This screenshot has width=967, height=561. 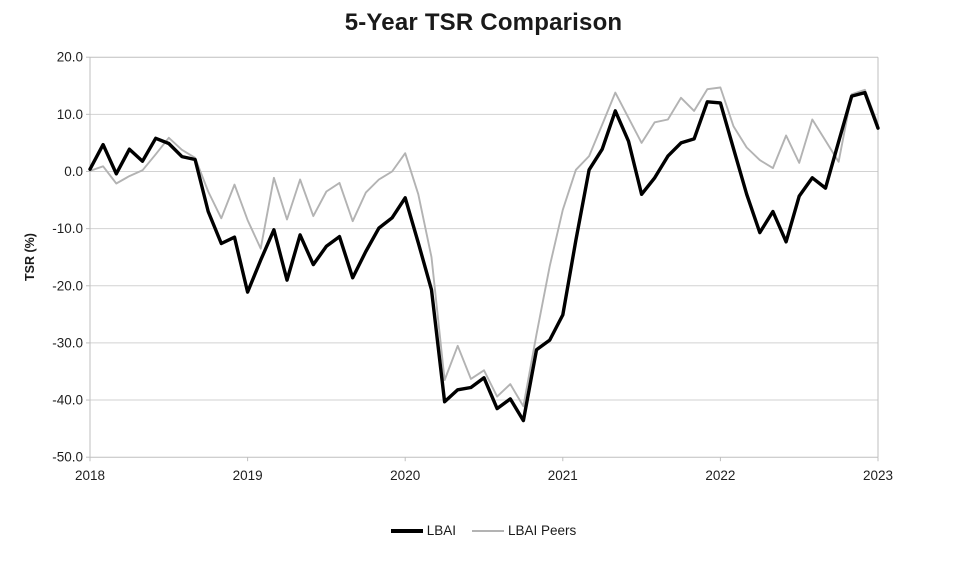 What do you see at coordinates (483, 22) in the screenshot?
I see `chart-title: 5-Year TSR Comparison` at bounding box center [483, 22].